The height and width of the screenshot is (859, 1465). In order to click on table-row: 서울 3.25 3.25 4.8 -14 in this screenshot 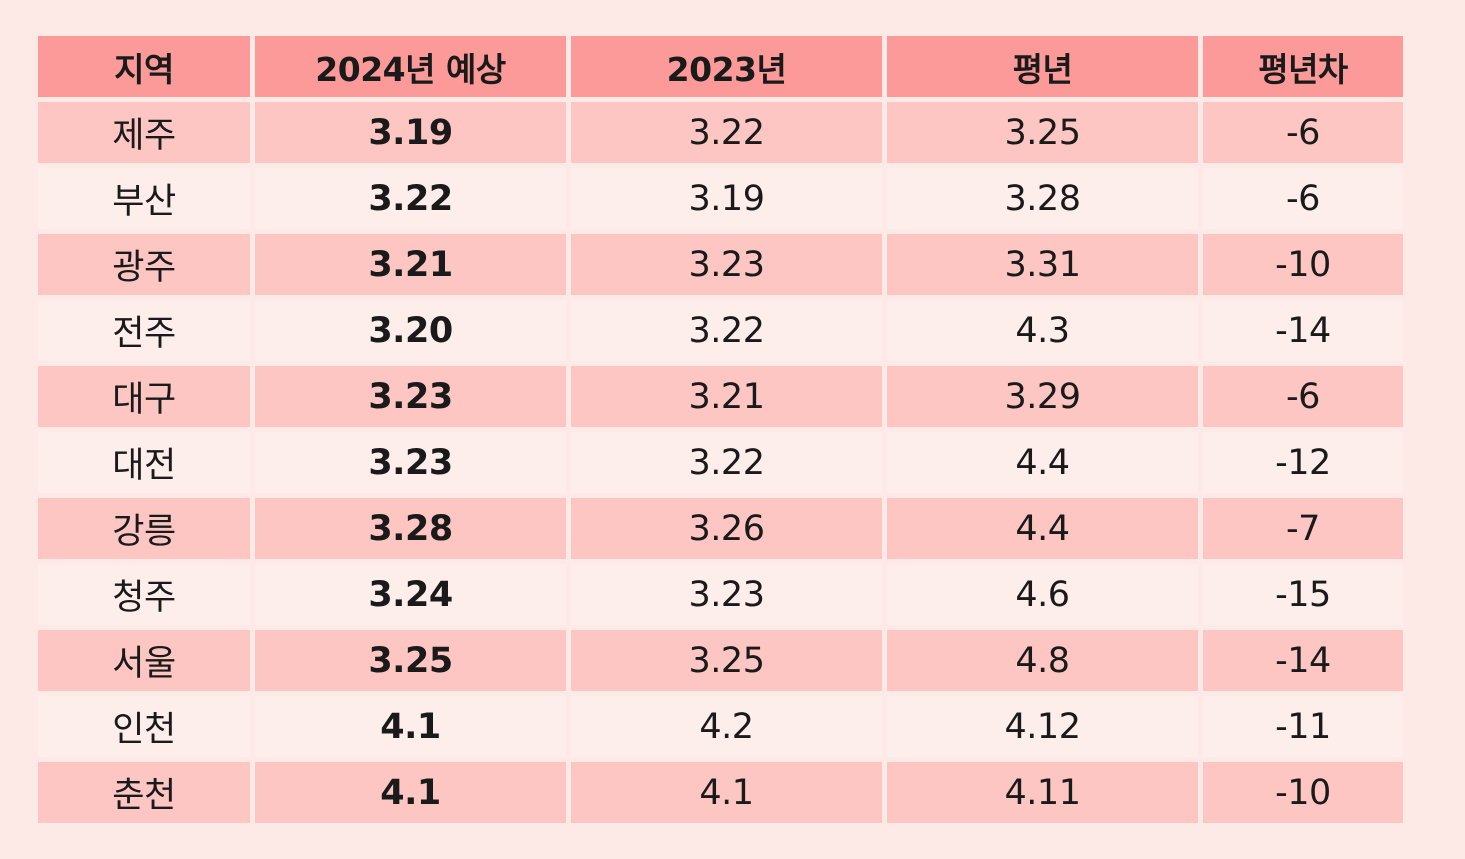, I will do `click(720, 660)`.